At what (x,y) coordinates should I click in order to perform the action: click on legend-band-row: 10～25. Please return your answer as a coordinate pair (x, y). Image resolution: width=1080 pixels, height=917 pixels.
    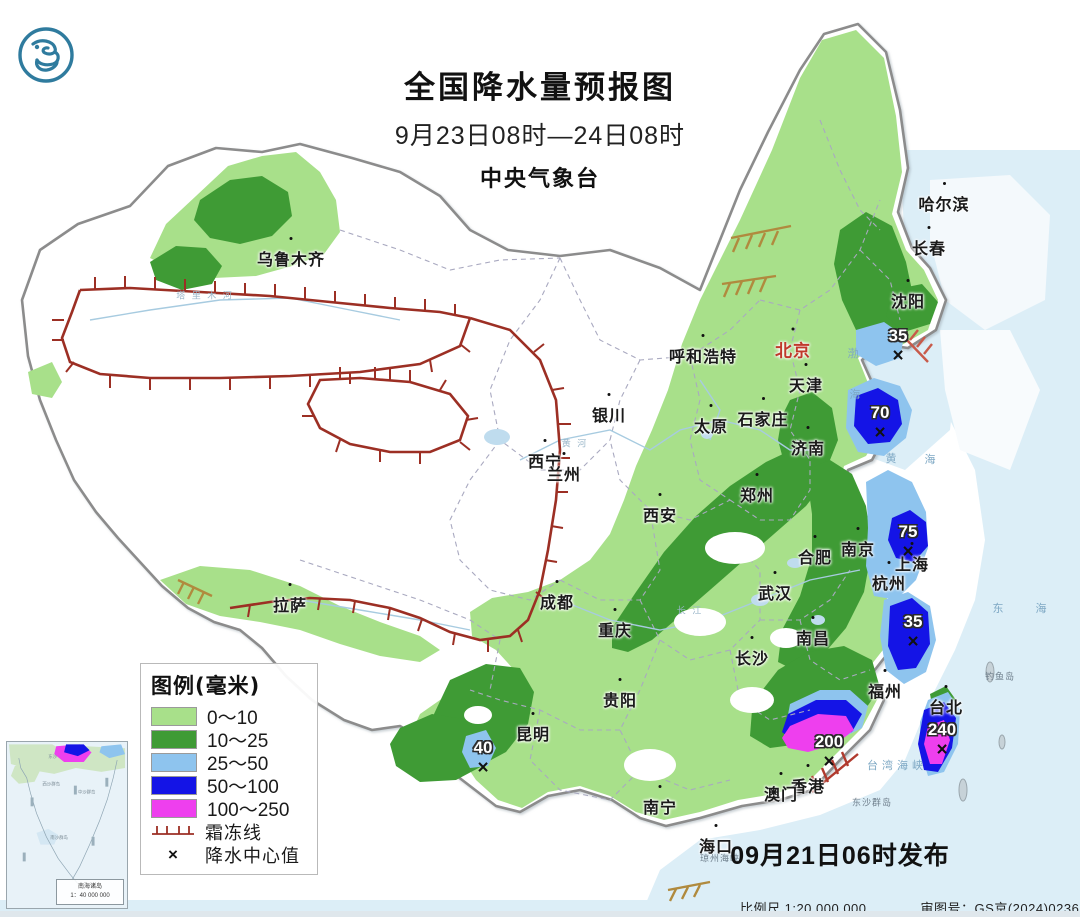
    Looking at the image, I should click on (230, 740).